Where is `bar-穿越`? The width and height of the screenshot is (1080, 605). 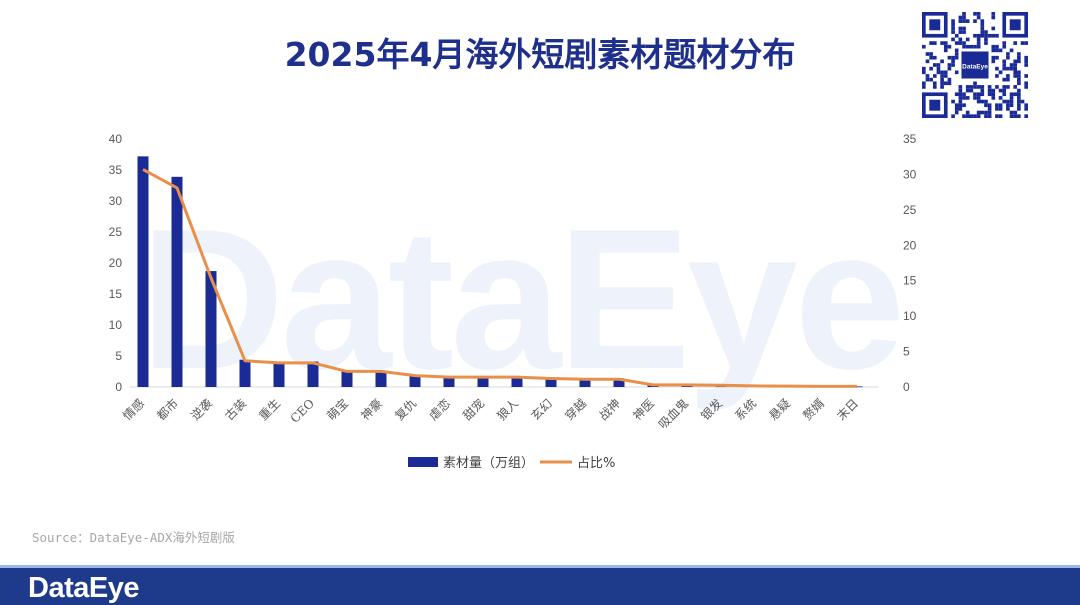 bar-穿越 is located at coordinates (585, 382).